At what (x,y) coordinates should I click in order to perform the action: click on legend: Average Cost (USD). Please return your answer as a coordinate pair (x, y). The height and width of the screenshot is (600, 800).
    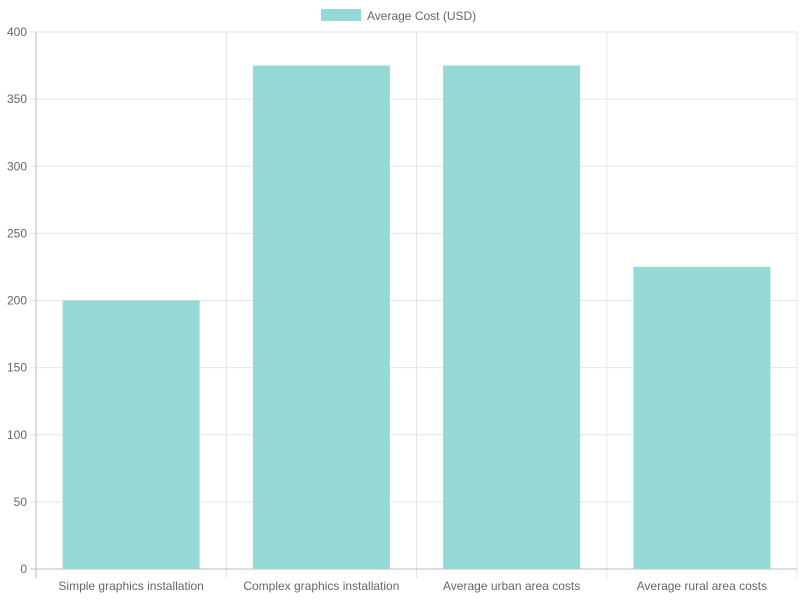
    Looking at the image, I should click on (398, 16).